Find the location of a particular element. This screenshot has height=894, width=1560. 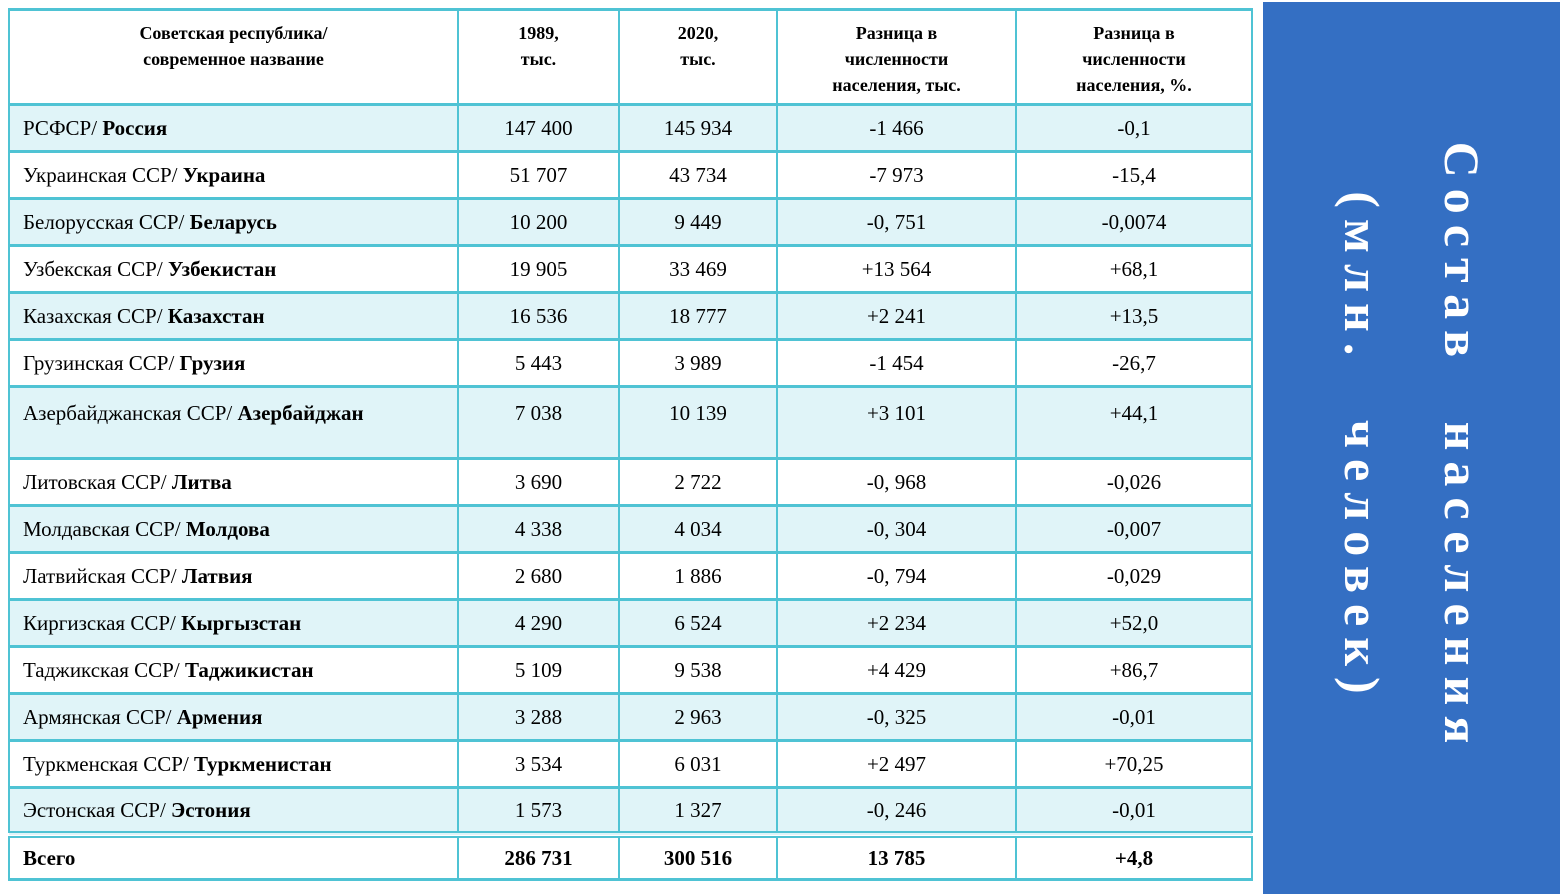

sidebar-vertical-title: Состав населения (млн. человек) is located at coordinates (1411, 448).